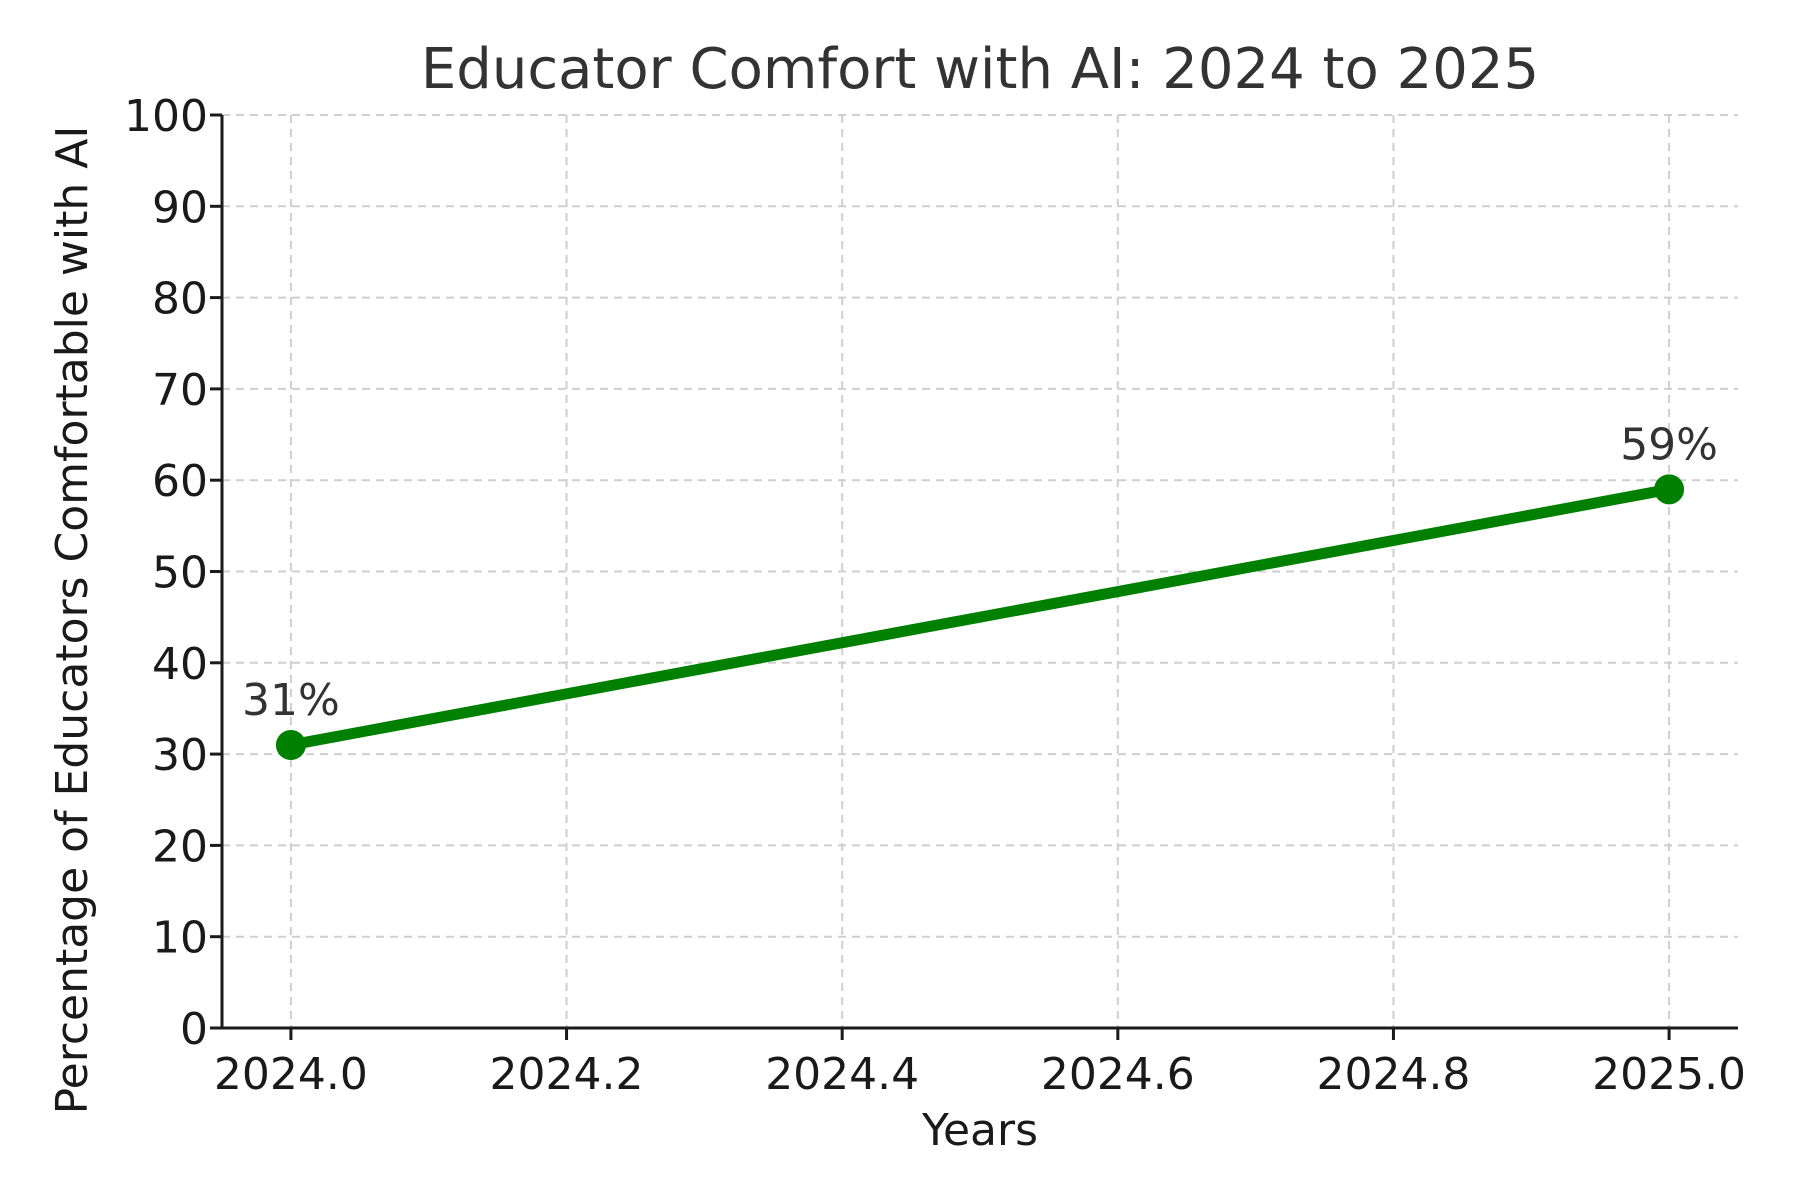 This screenshot has width=1800, height=1204. What do you see at coordinates (291, 1074) in the screenshot?
I see `x-tick-label: 2024.0` at bounding box center [291, 1074].